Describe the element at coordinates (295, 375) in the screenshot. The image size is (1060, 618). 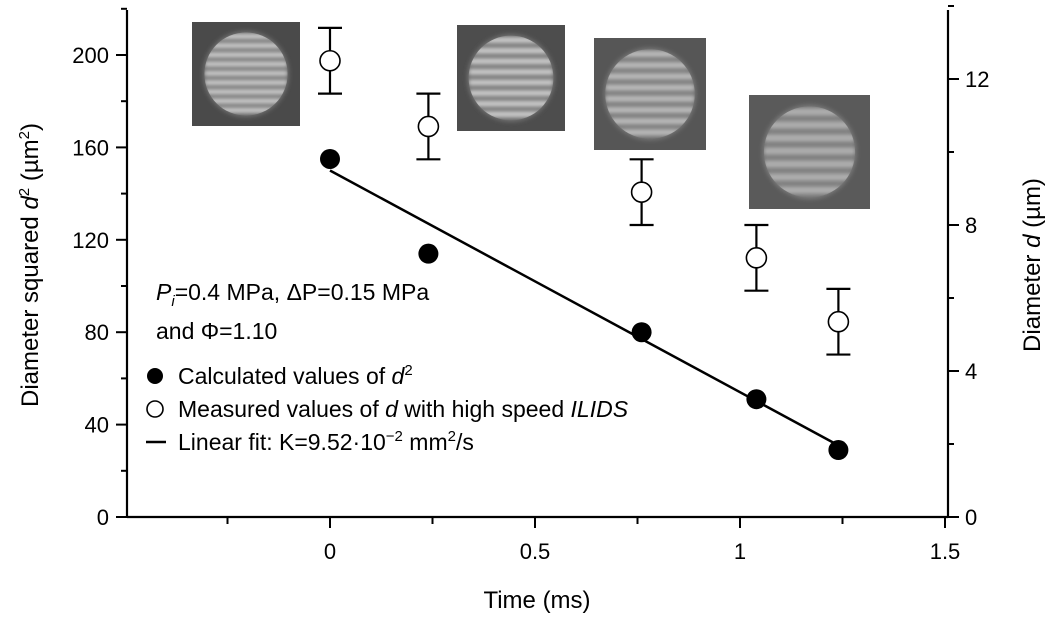
I see `legend-label-calculated: Calculated values of d2` at that location.